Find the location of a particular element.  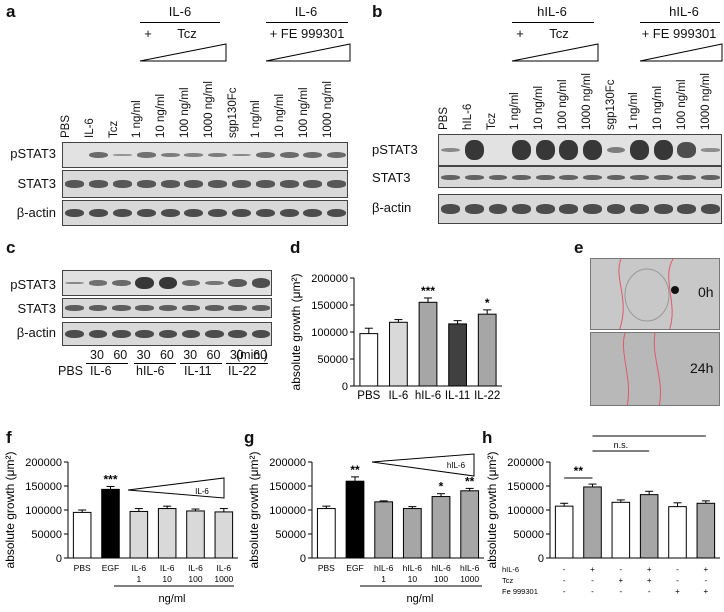

panel-b-lane-label: 1 ng/ml is located at coordinates (634, 111).